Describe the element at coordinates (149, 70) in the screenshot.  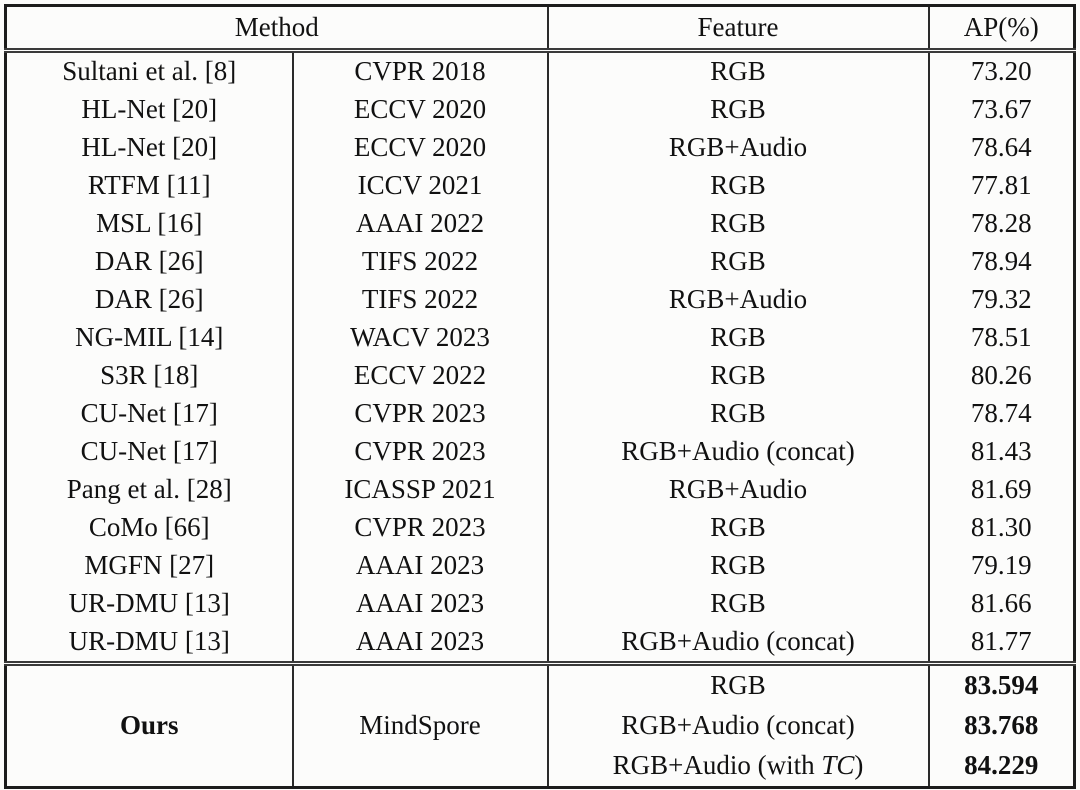
I see `cell-method: Sultani et al. [8]` at that location.